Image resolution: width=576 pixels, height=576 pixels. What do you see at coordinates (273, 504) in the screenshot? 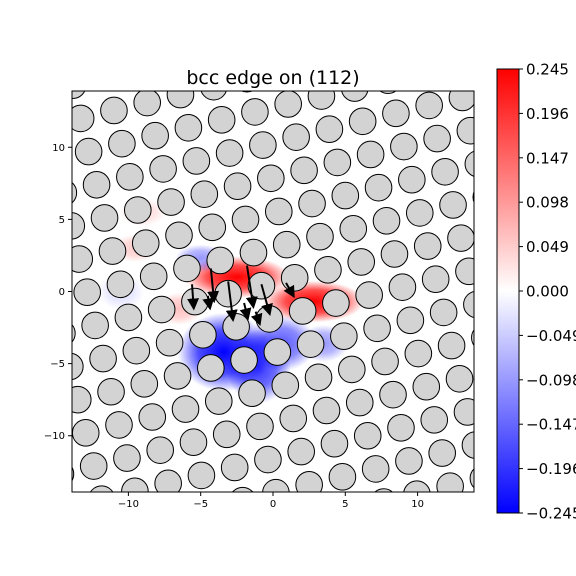
I see `x-tick-label: 0` at bounding box center [273, 504].